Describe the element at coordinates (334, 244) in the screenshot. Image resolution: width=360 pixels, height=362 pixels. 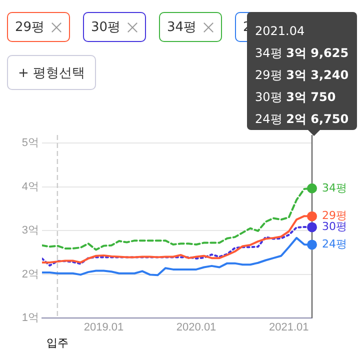
I see `series-label: 24평` at that location.